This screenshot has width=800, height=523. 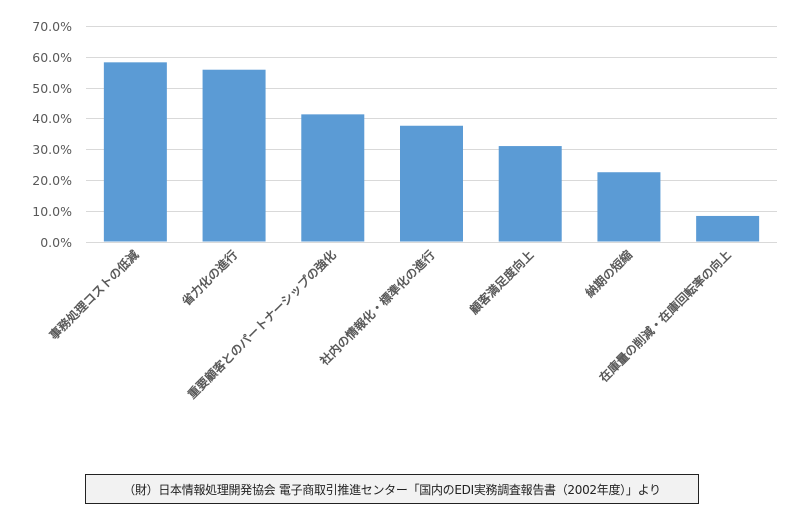 What do you see at coordinates (52, 211) in the screenshot?
I see `y-tick-label: 10.0%` at bounding box center [52, 211].